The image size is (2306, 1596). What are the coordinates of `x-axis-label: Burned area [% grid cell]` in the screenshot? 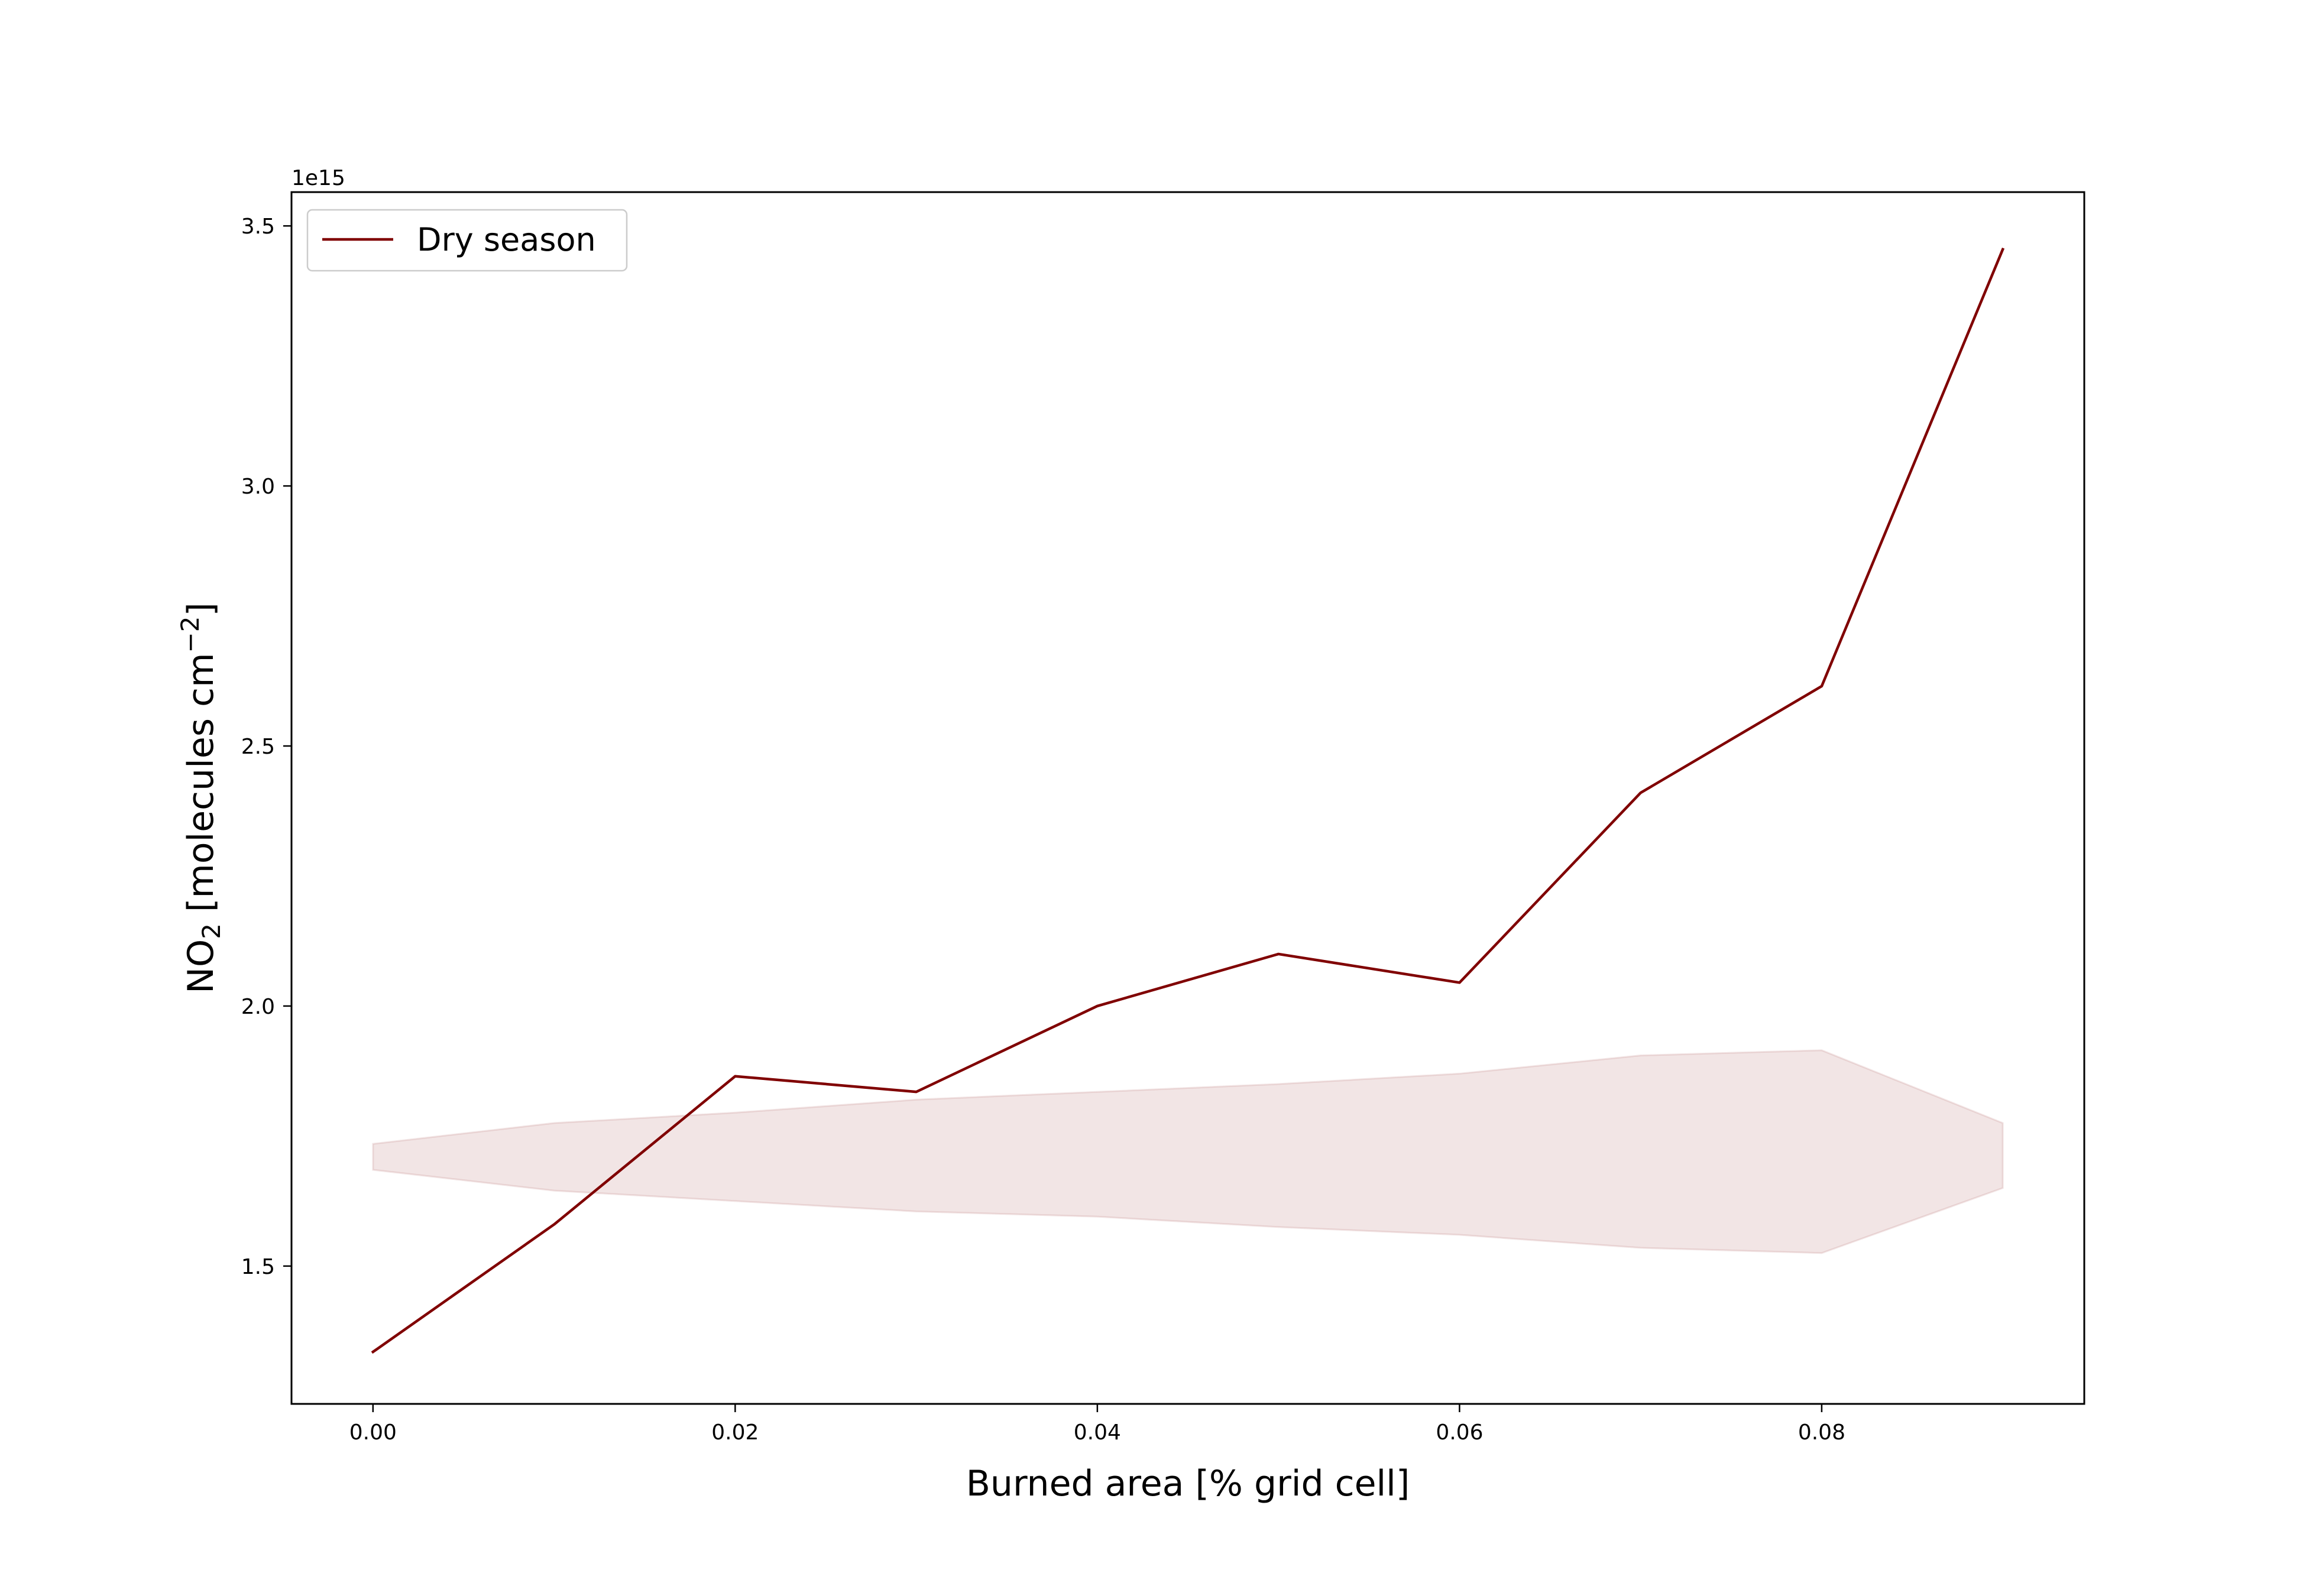 It's located at (1188, 1484).